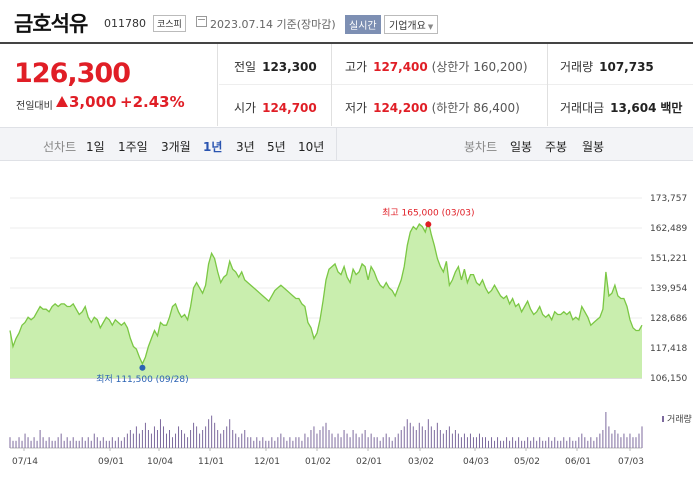 This screenshot has width=693, height=484. I want to click on company-info-label: 기업개요, so click(407, 26).